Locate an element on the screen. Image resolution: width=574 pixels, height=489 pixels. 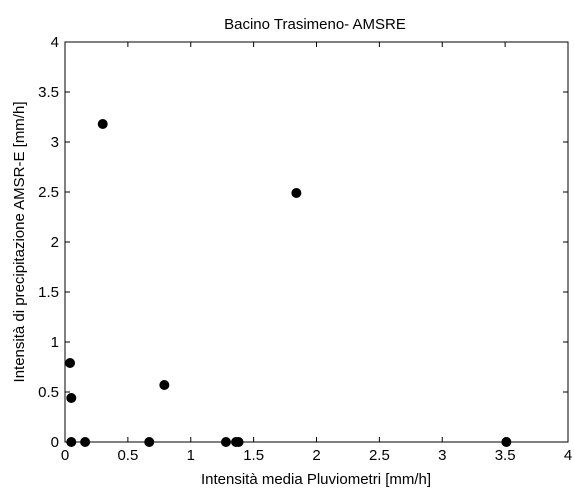
x-tick-label: 4 is located at coordinates (568, 455).